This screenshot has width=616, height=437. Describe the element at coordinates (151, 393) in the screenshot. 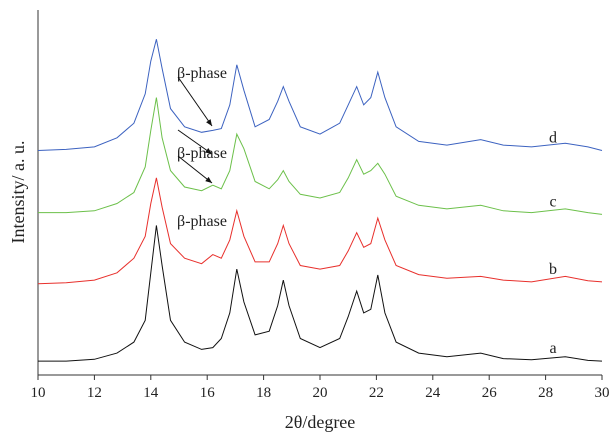

I see `x-tick-label: 14` at that location.